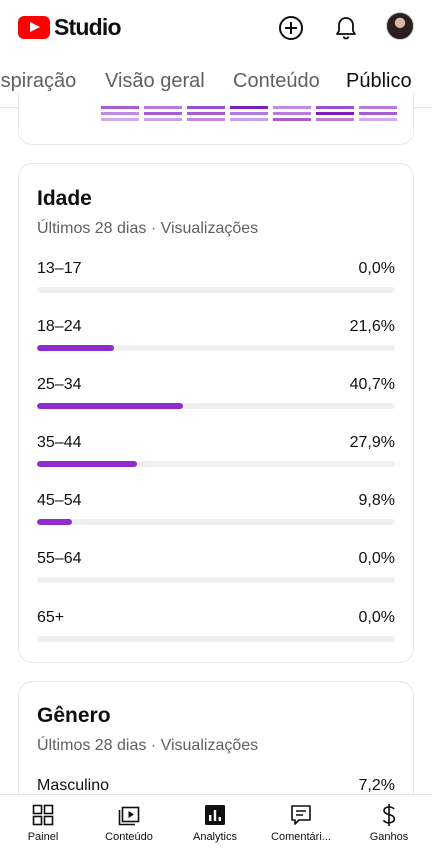  What do you see at coordinates (38, 81) in the screenshot?
I see `tab-inspiracao: Inspiração` at bounding box center [38, 81].